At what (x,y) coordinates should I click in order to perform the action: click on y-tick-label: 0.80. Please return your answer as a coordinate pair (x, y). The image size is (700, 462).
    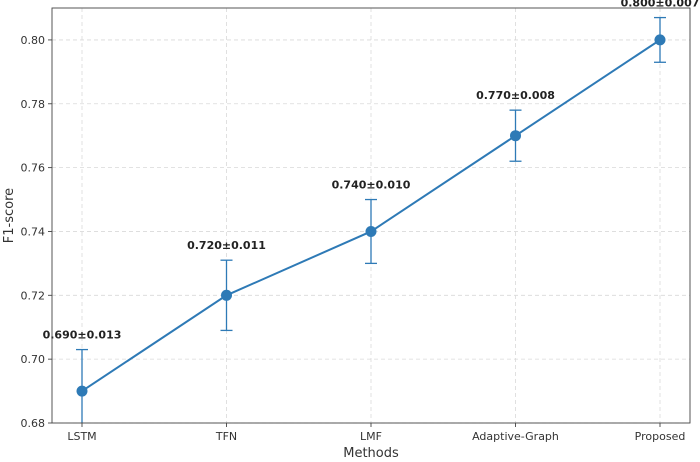
    Looking at the image, I should click on (33, 40).